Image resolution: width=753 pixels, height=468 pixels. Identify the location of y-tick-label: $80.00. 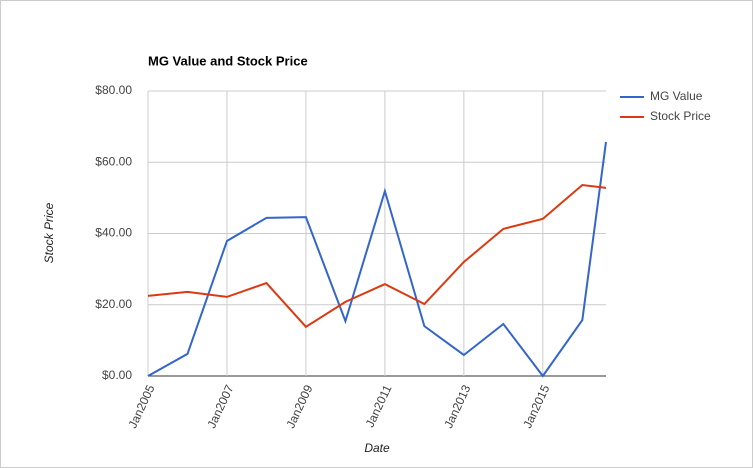
(113, 90).